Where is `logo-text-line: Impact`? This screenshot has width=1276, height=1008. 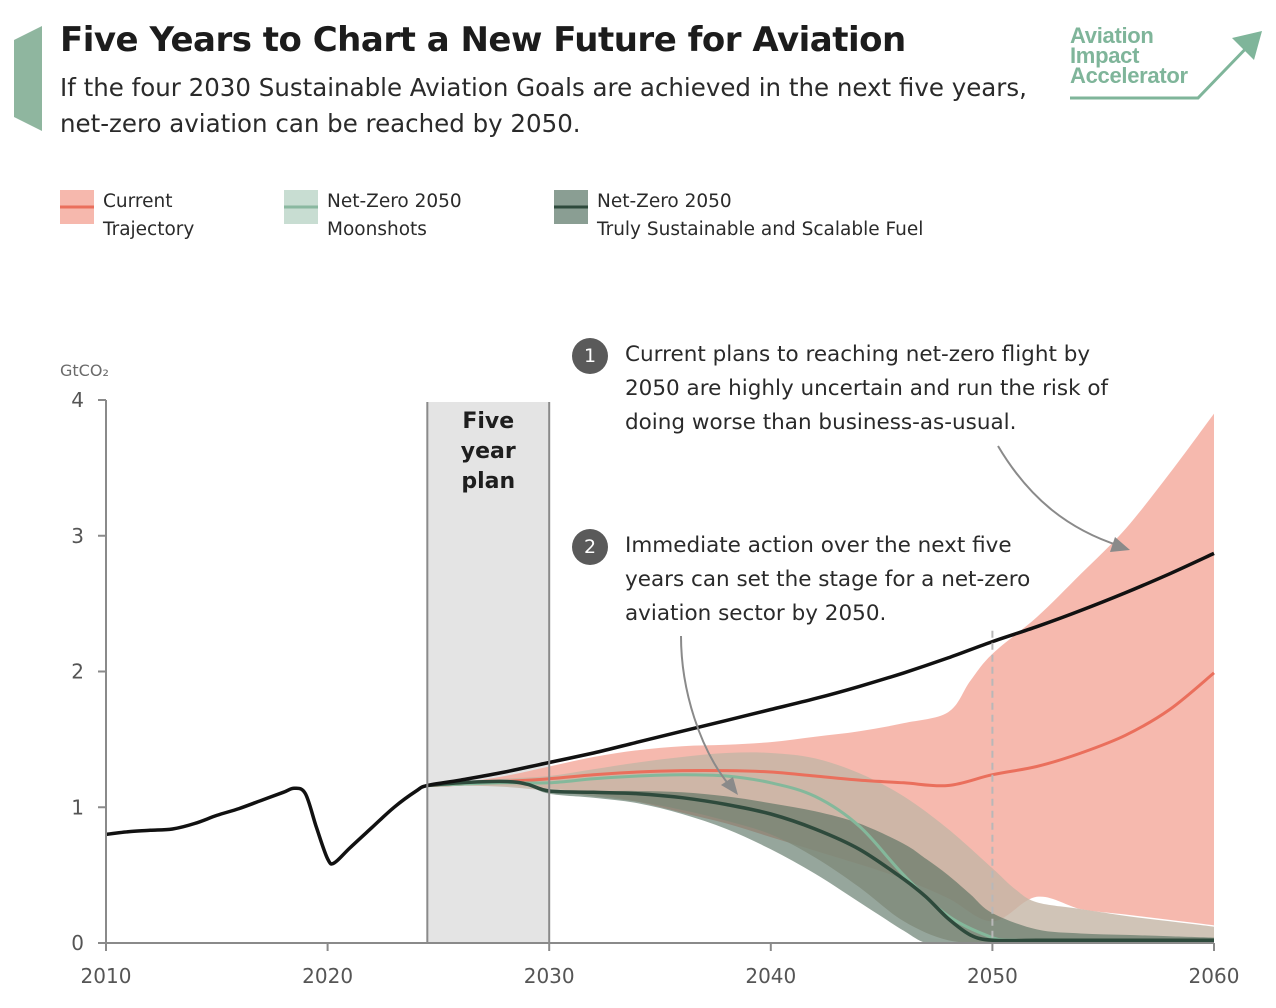
logo-text-line: Impact is located at coordinates (1105, 55).